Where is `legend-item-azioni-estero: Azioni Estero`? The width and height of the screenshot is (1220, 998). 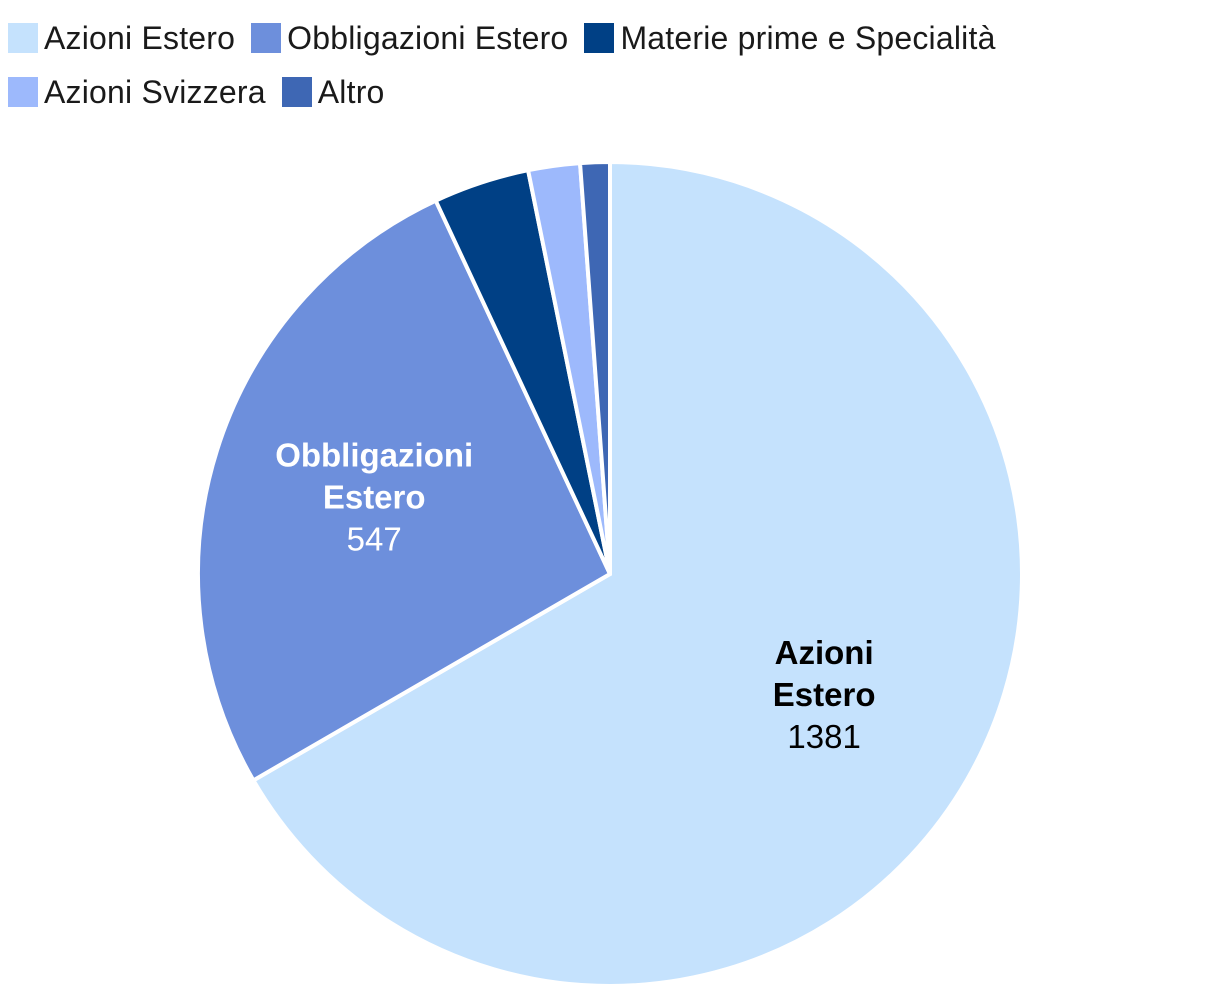 legend-item-azioni-estero: Azioni Estero is located at coordinates (121, 38).